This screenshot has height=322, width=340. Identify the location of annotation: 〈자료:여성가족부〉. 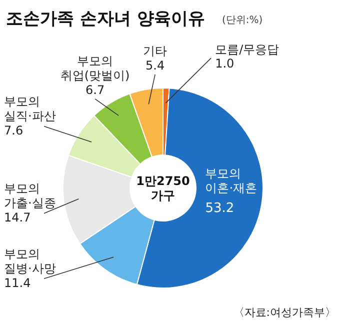
(284, 312).